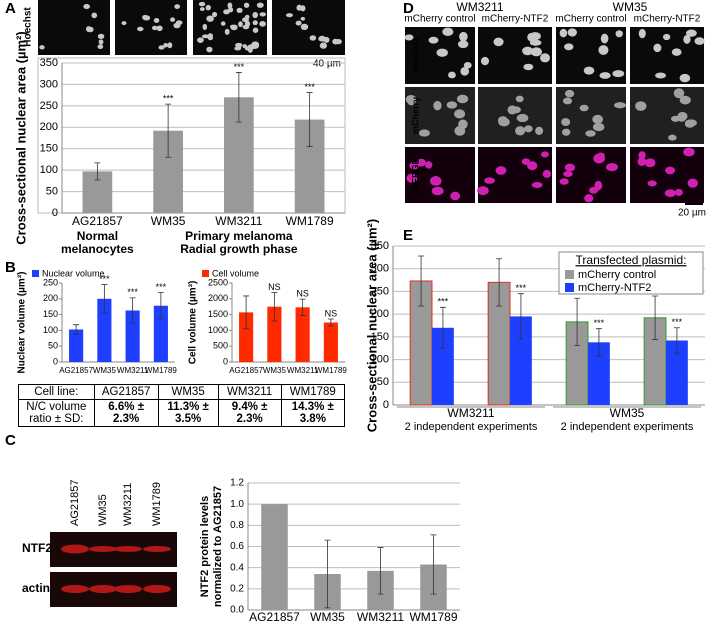 The image size is (713, 624). What do you see at coordinates (126, 392) in the screenshot?
I see `table-cell: AG21857` at bounding box center [126, 392].